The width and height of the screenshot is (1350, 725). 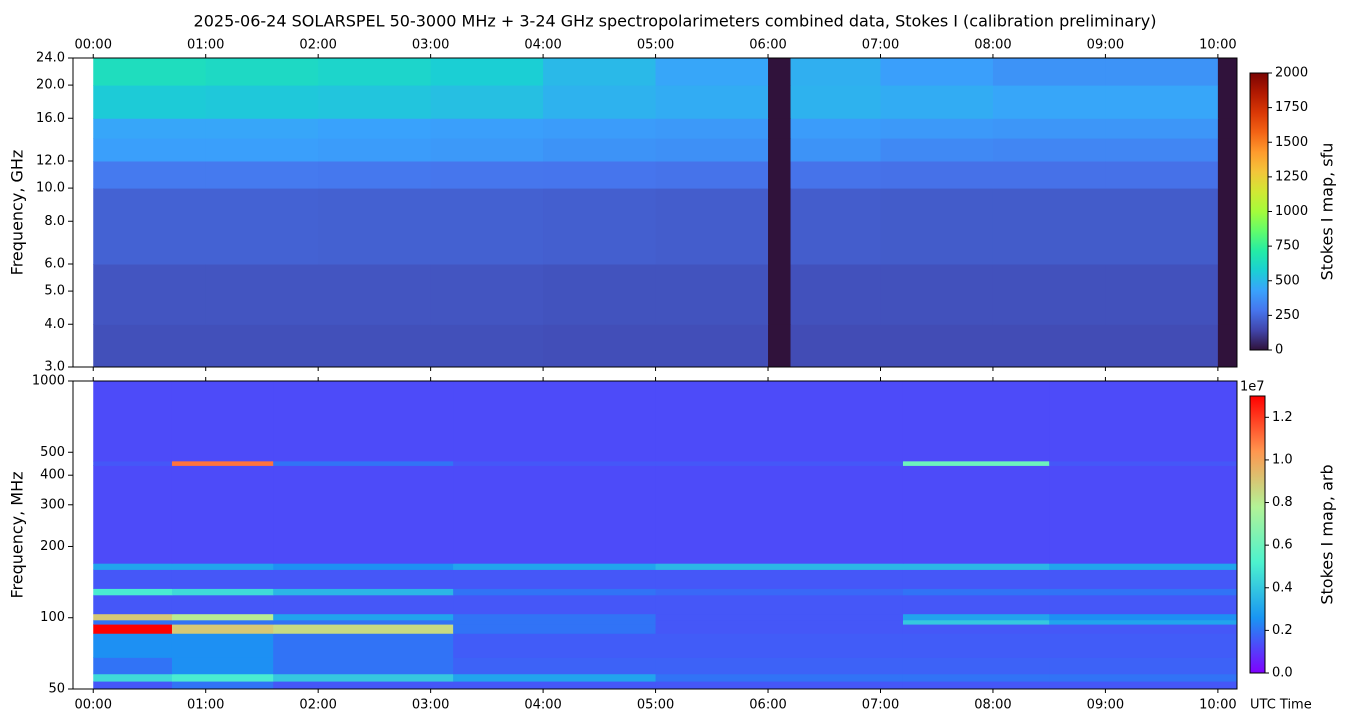 What do you see at coordinates (1287, 280) in the screenshot?
I see `colorbar-tick-label: 500` at bounding box center [1287, 280].